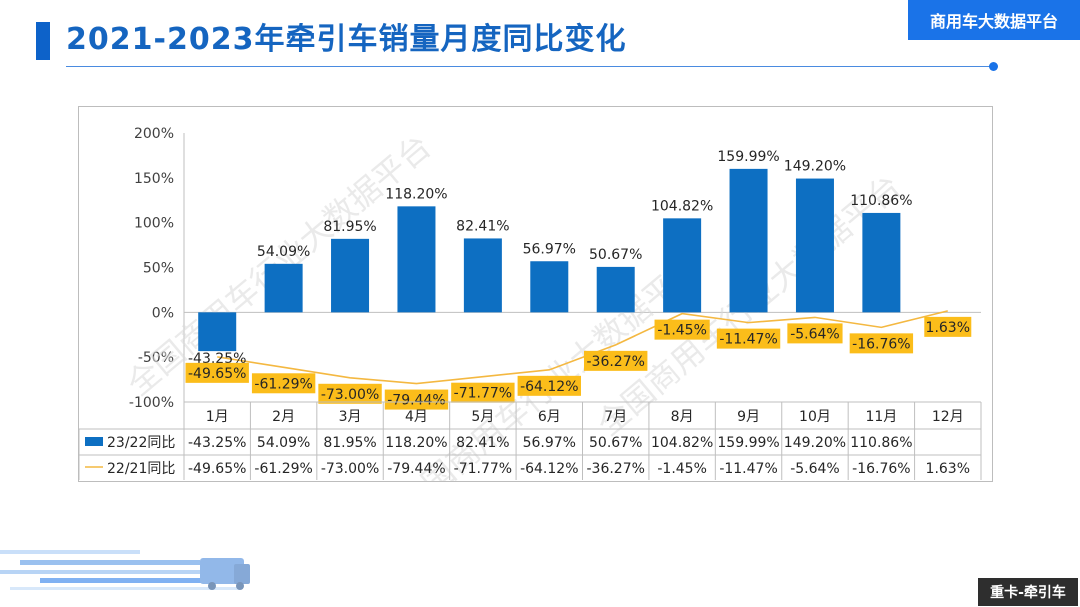  I want to click on y-tick-label: -50%, so click(156, 358).